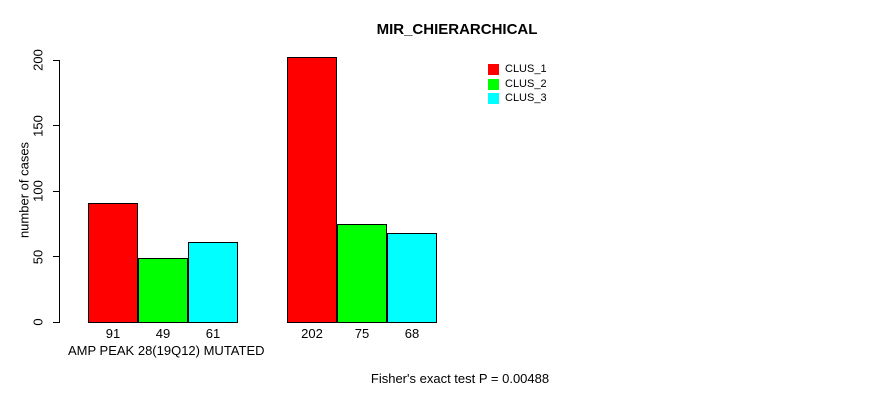 The width and height of the screenshot is (890, 400). Describe the element at coordinates (412, 333) in the screenshot. I see `bar-value-label: 68` at that location.